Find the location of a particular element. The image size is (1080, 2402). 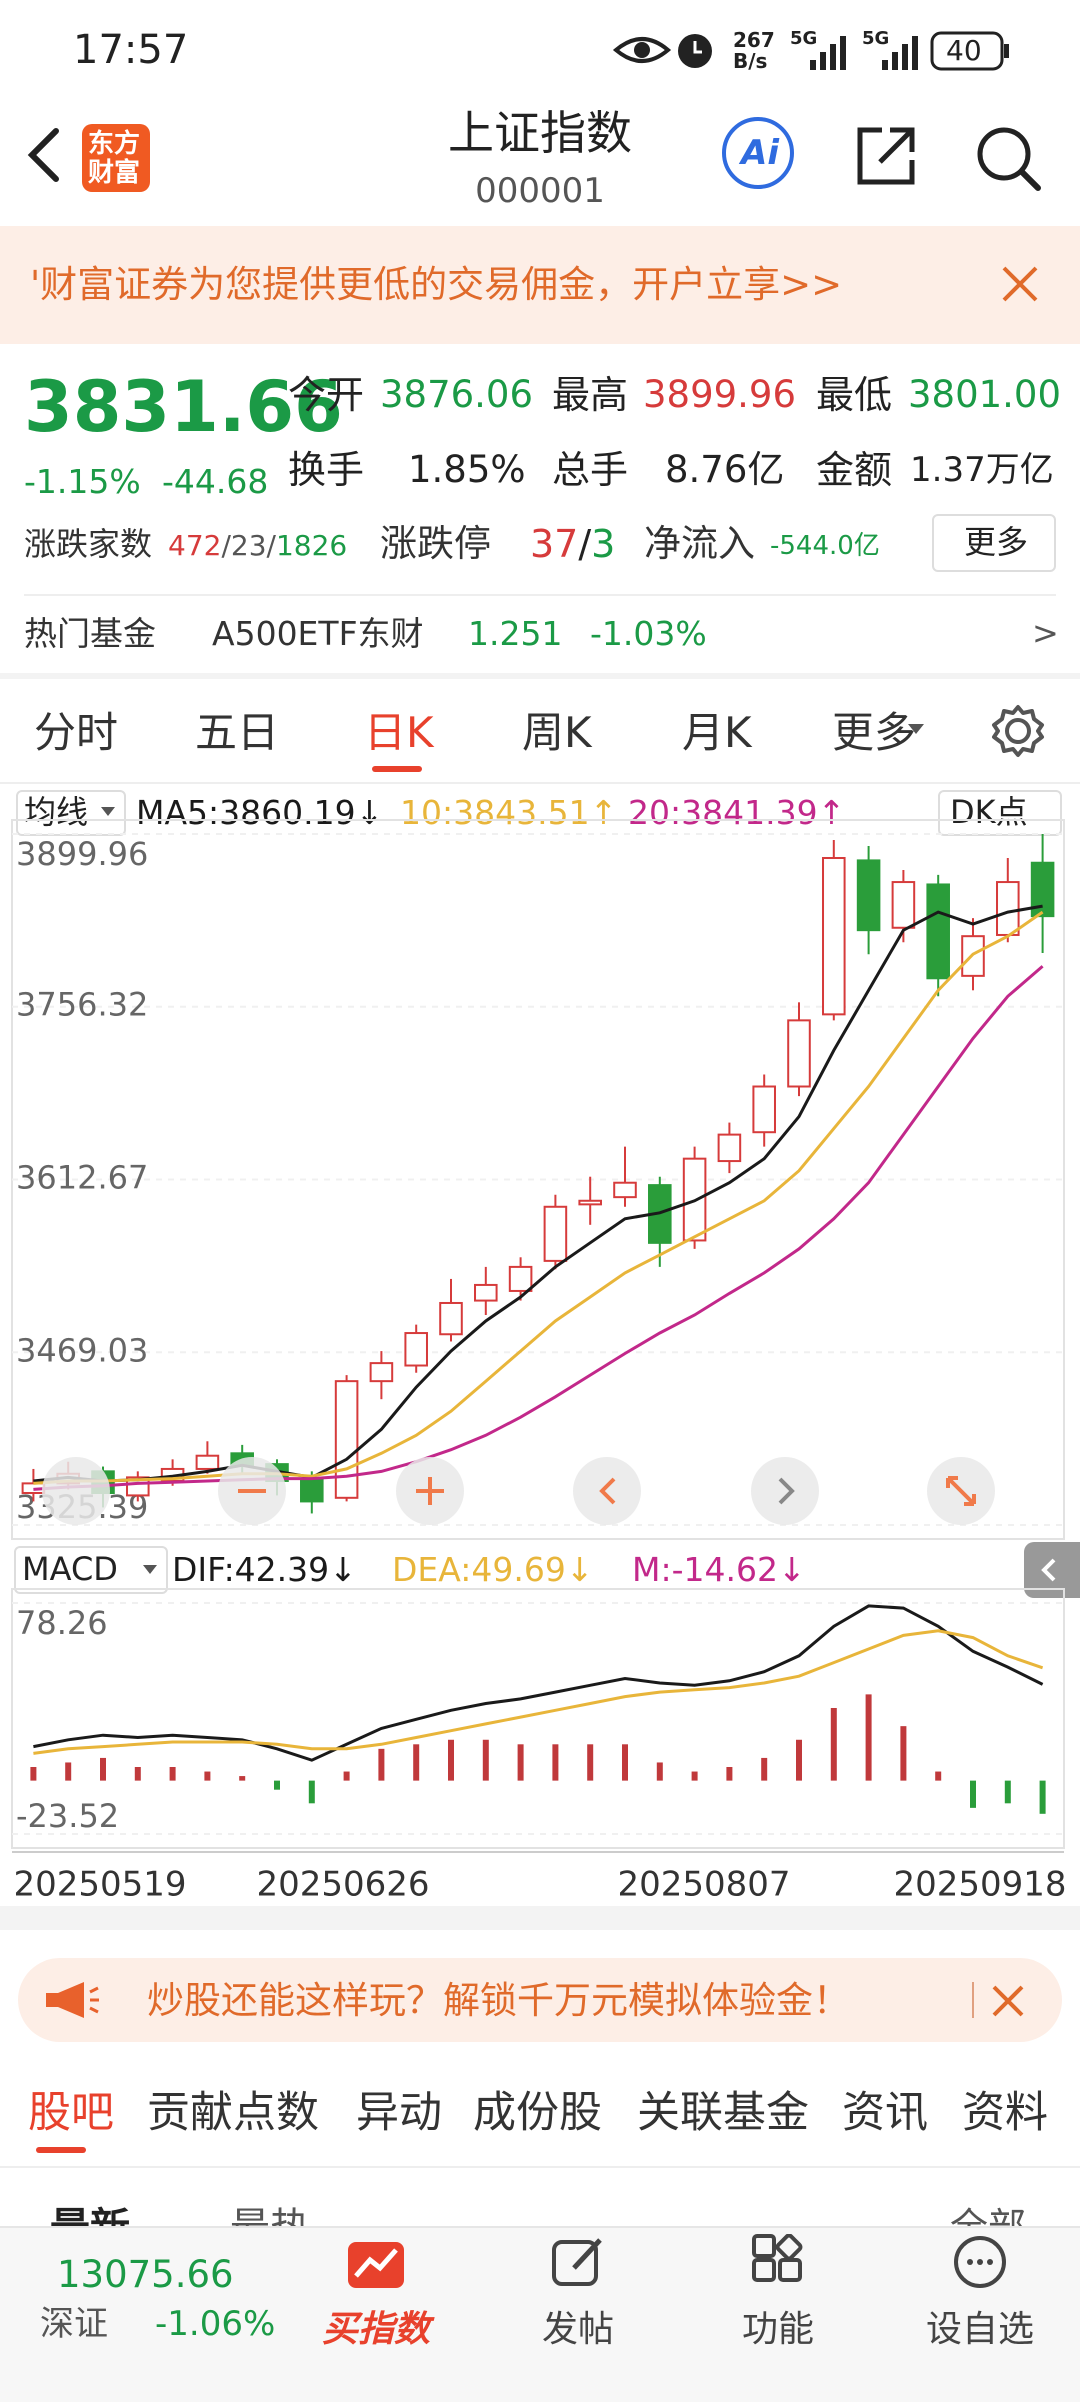

indicator-selector is located at coordinates (91, 1570).